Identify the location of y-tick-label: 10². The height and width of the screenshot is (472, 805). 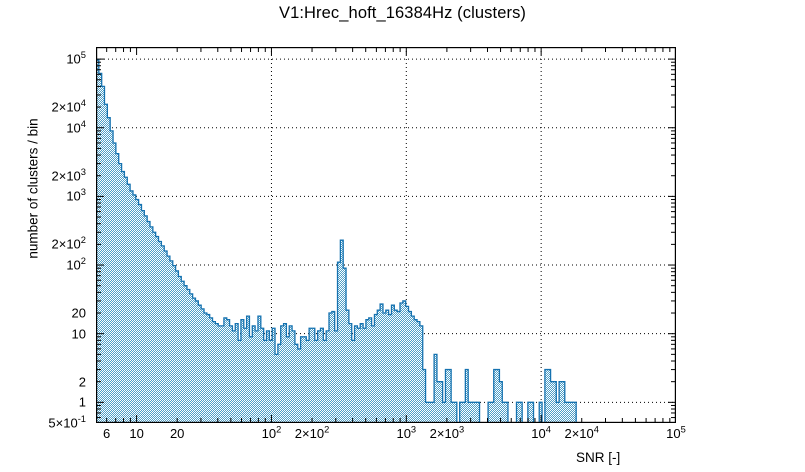
(76, 264).